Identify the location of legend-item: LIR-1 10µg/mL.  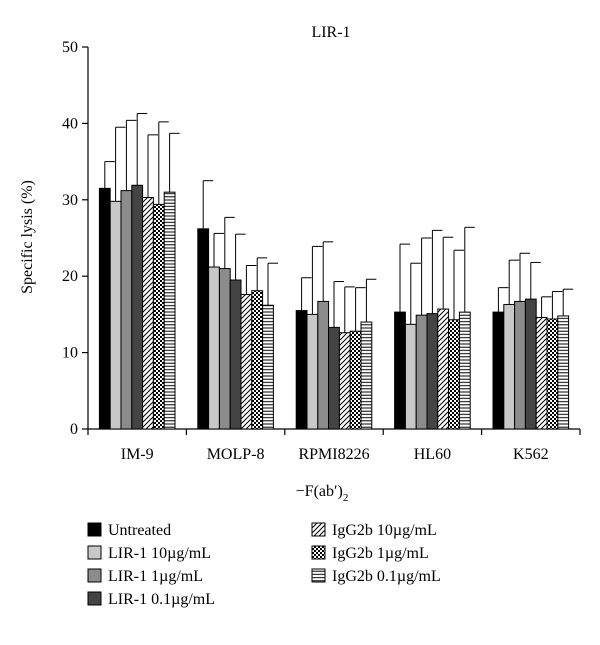
(149, 553).